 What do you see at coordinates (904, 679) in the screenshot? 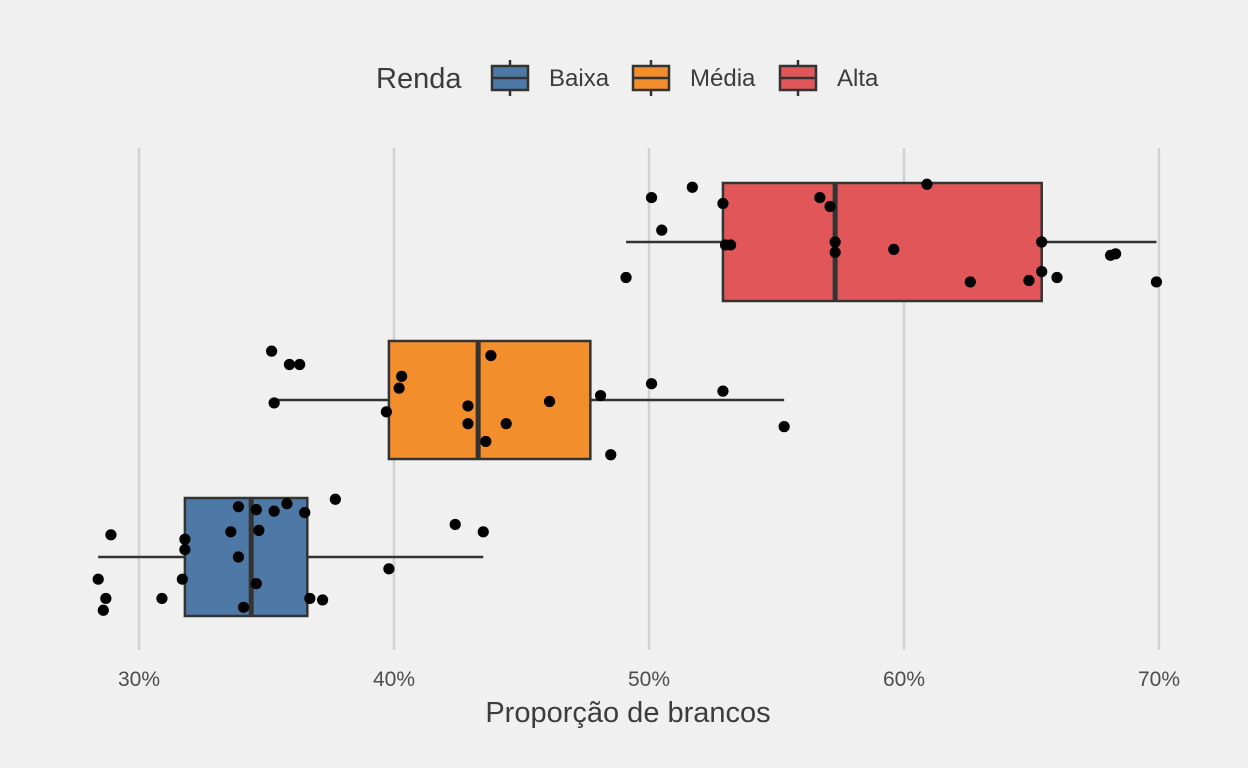
I see `x-tick-label: 60%` at bounding box center [904, 679].